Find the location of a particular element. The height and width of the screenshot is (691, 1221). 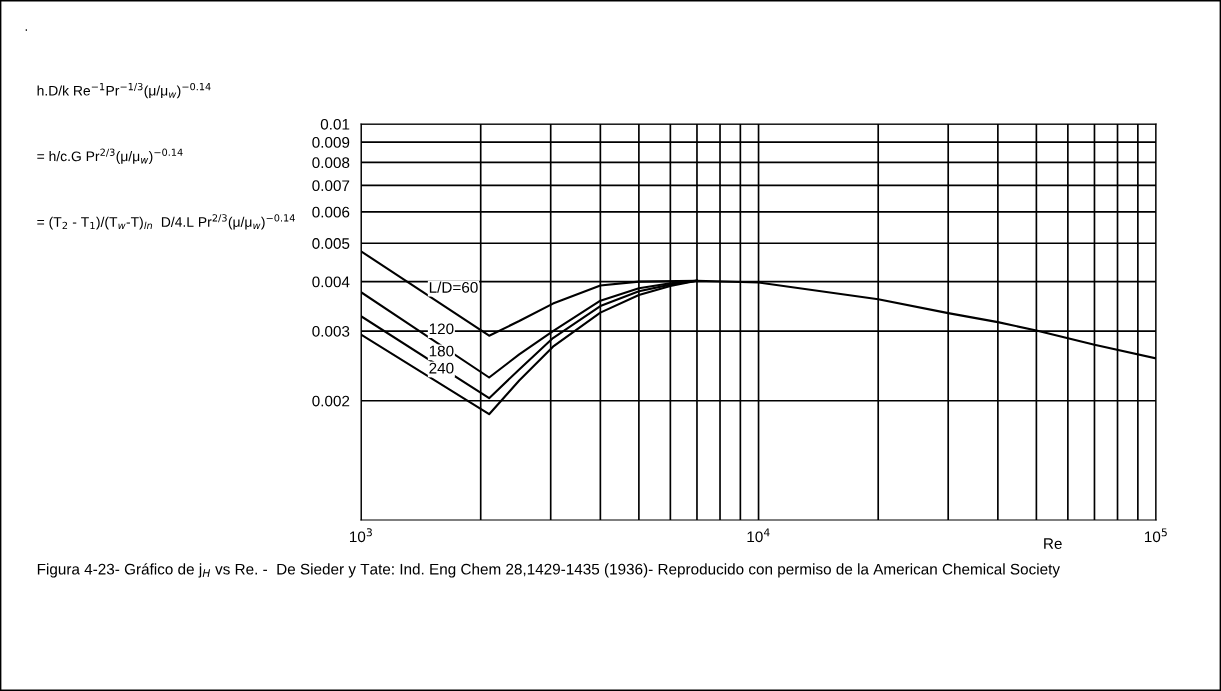

y-tick-label: 0.006 is located at coordinates (331, 212).